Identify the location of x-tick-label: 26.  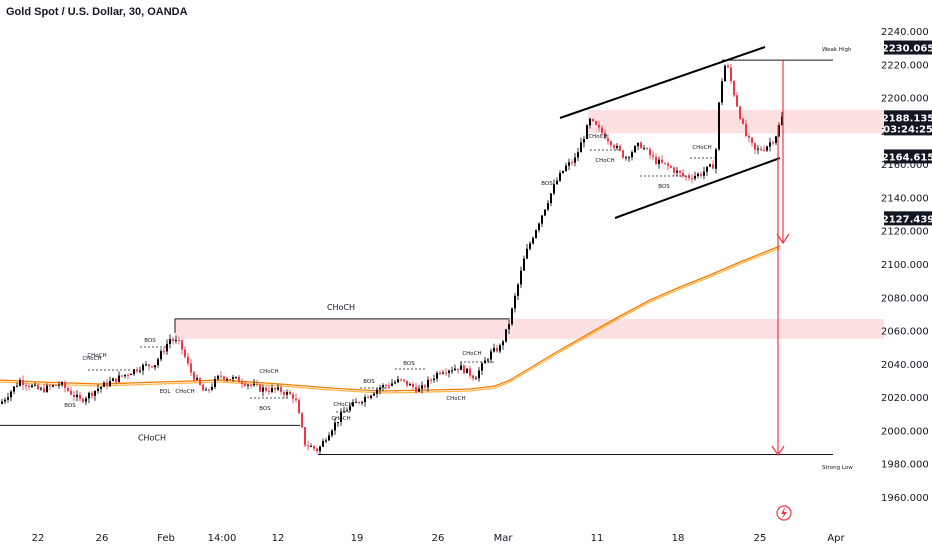
(438, 538).